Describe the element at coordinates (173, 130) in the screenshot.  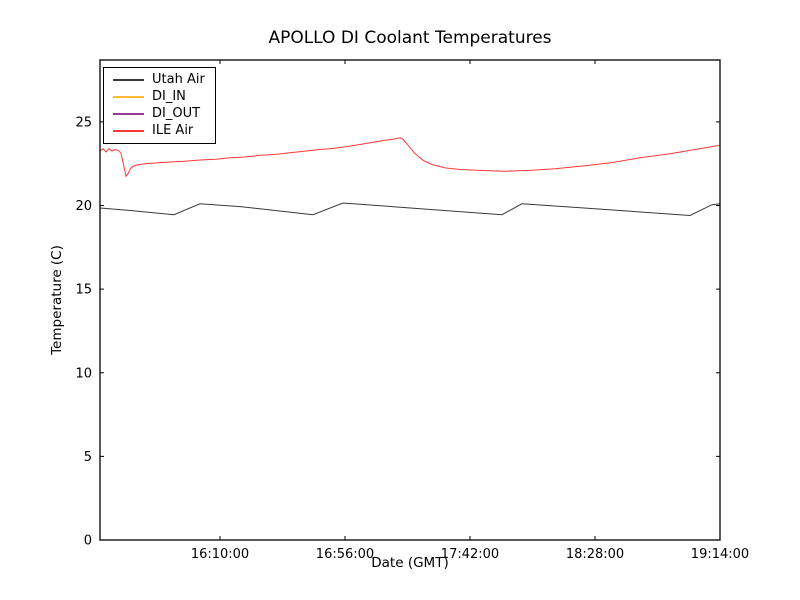
I see `legend-item-label: ILE Air` at that location.